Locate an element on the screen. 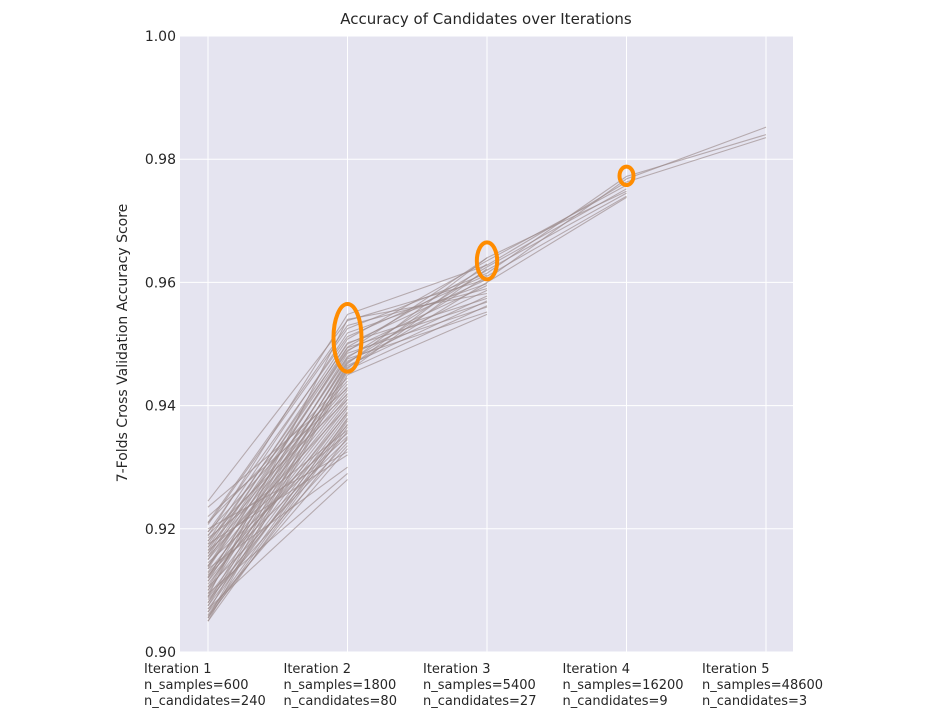 The height and width of the screenshot is (717, 942). y-tick-label: 1.00 is located at coordinates (160, 37).